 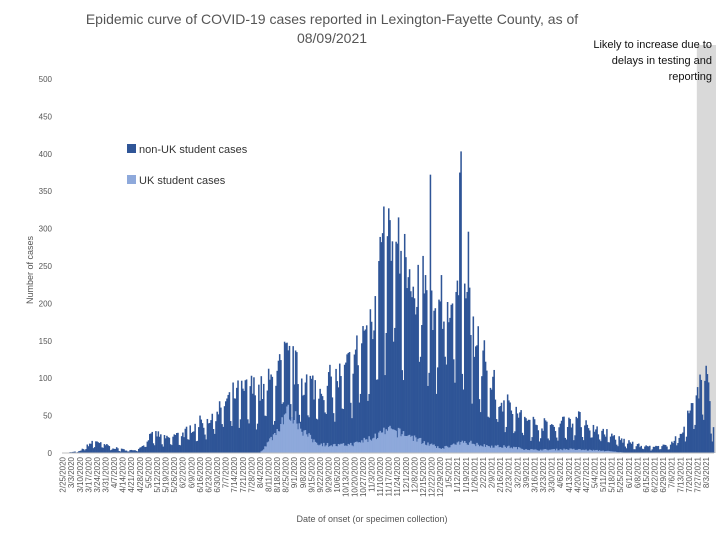 I want to click on y-tick-label: 450, so click(x=46, y=116).